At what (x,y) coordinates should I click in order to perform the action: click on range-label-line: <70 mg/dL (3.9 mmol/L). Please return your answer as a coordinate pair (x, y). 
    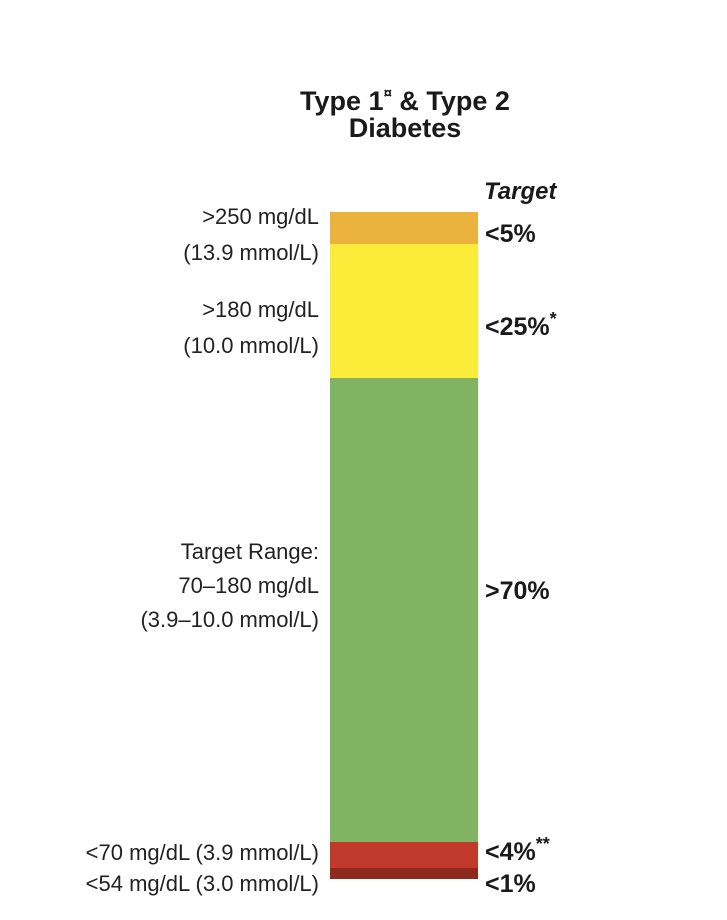
    Looking at the image, I should click on (202, 852).